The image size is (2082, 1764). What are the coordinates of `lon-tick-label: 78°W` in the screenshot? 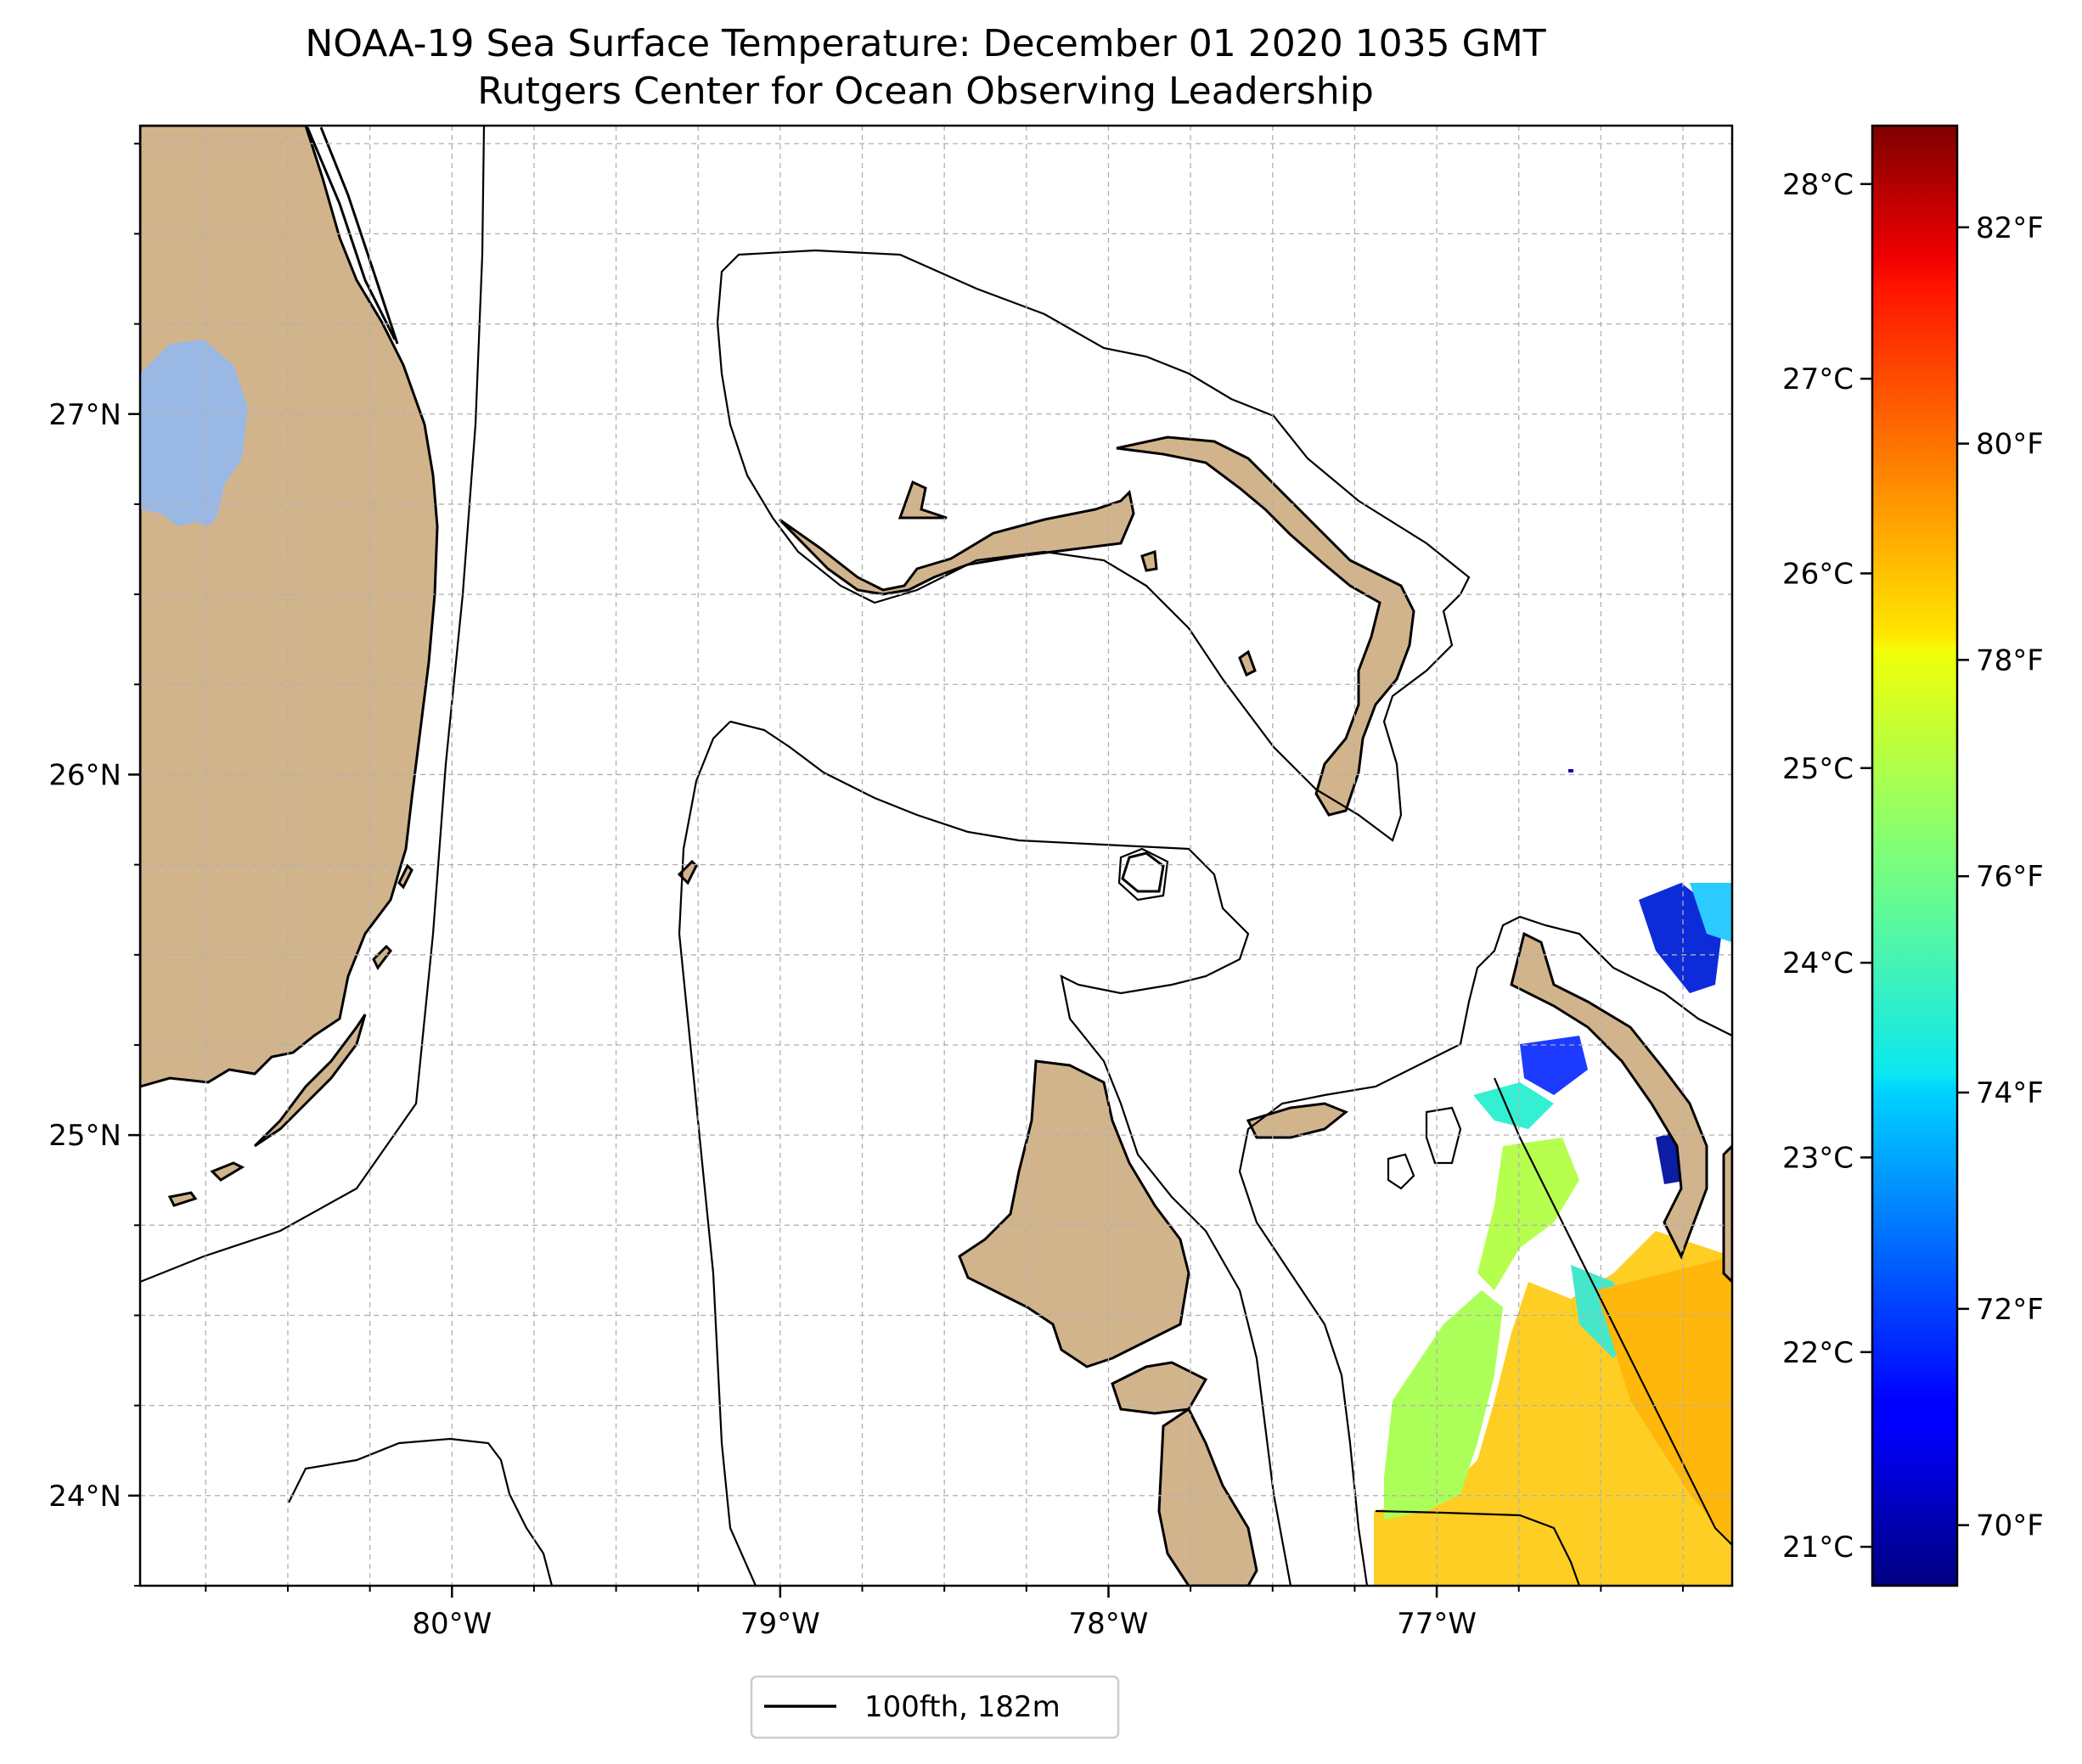 It's located at (1109, 1624).